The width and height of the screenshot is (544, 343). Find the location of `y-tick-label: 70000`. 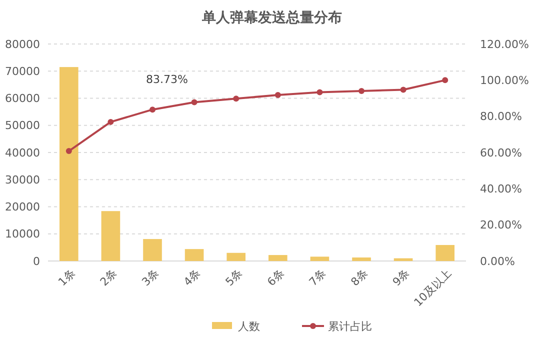

y-tick-label: 70000 is located at coordinates (22, 71).